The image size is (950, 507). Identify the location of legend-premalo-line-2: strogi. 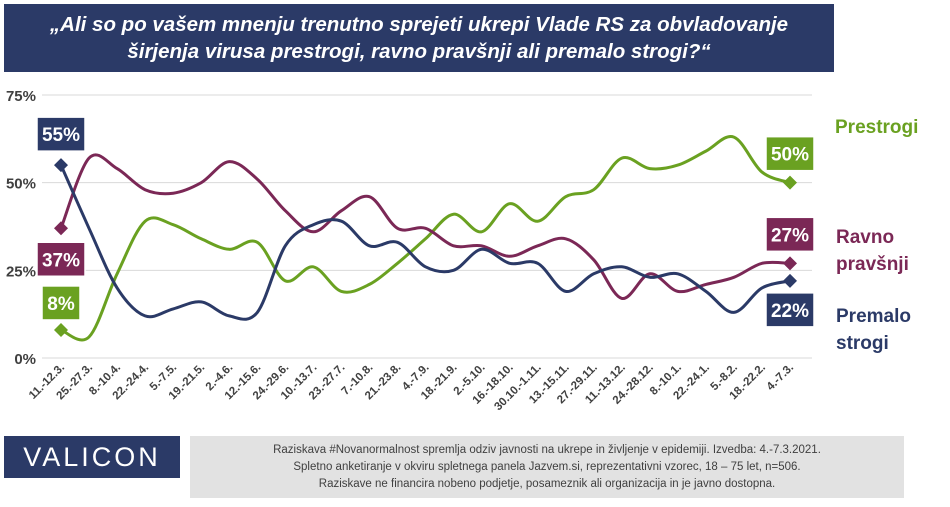
(862, 343).